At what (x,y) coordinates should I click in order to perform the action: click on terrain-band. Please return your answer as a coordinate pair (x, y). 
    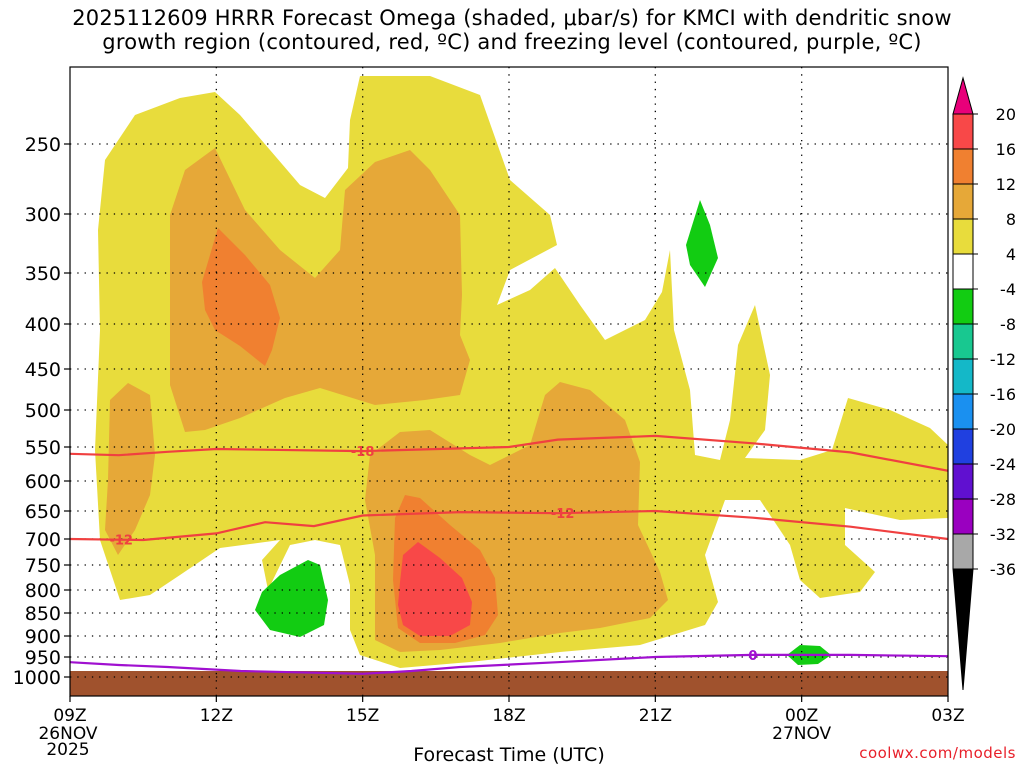
    Looking at the image, I should click on (509, 683).